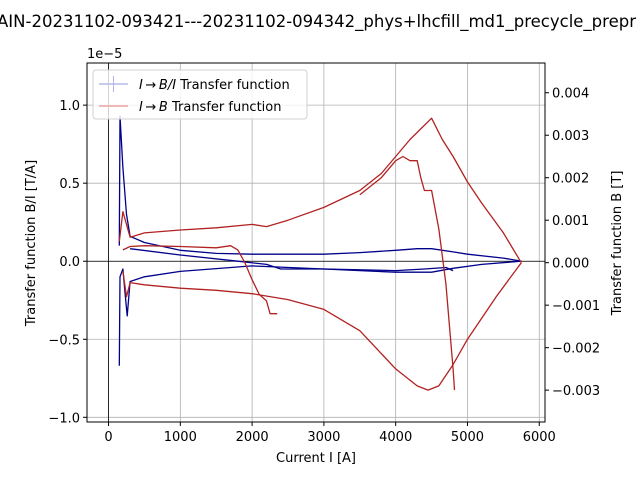 Image resolution: width=639 pixels, height=484 pixels. I want to click on y-right-tick-label: 0.000, so click(570, 264).